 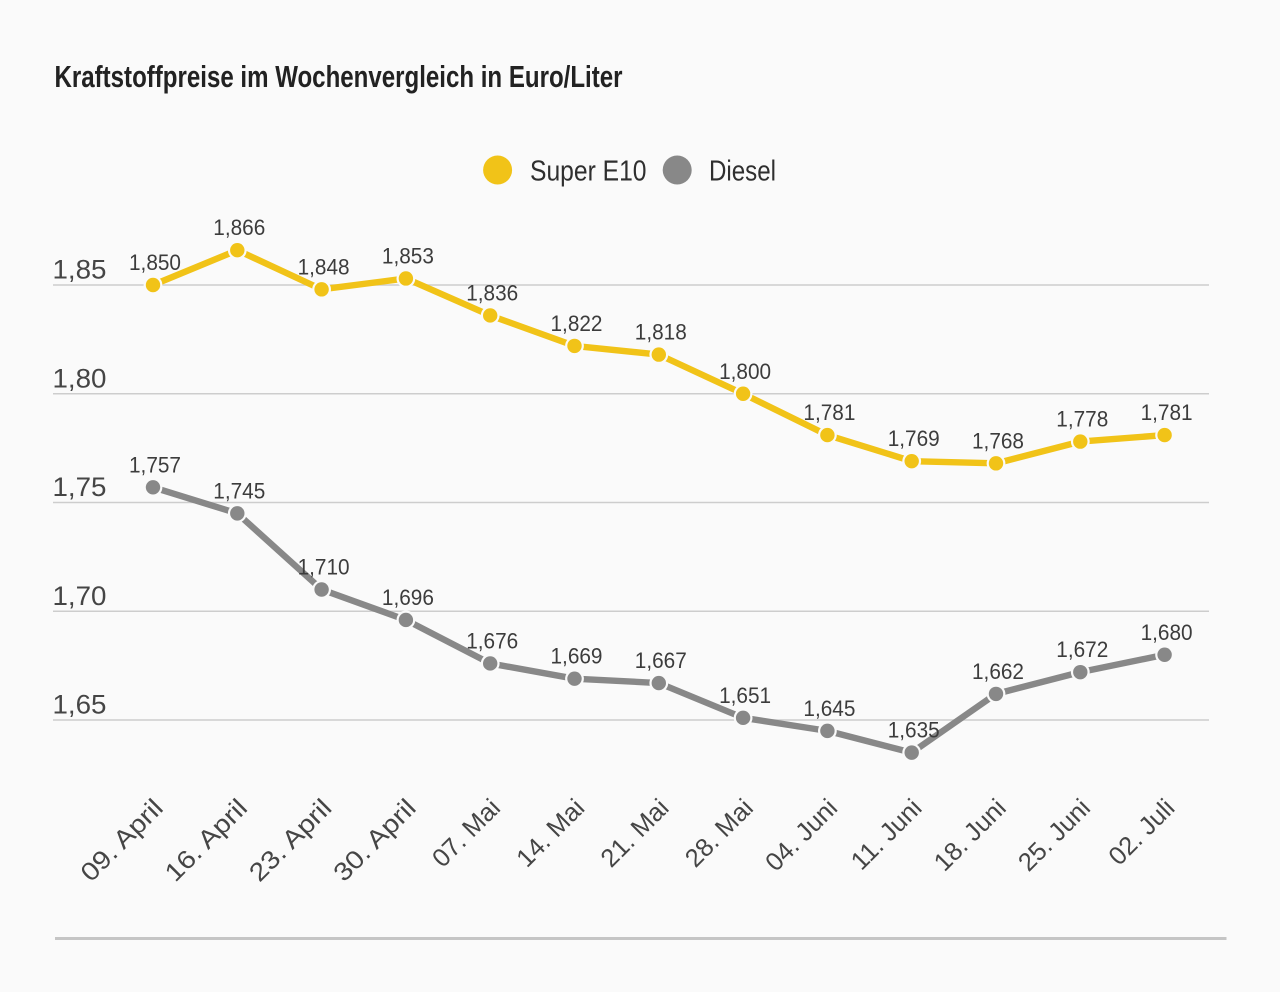 What do you see at coordinates (80, 596) in the screenshot?
I see `svg-text: 1,70` at bounding box center [80, 596].